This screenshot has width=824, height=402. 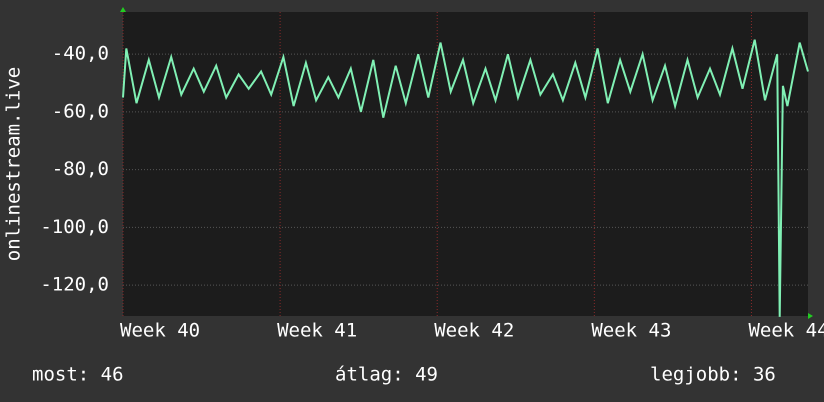 I want to click on x-tick-label: Week 43, so click(x=631, y=331).